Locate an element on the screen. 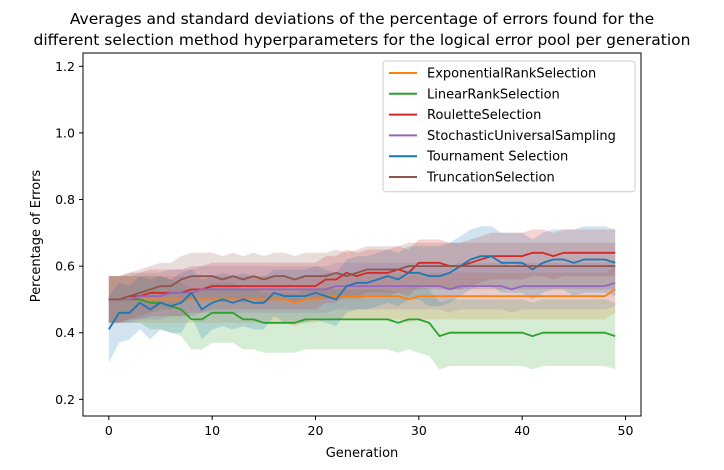  legend-label-5: TruncationSelection is located at coordinates (490, 178).